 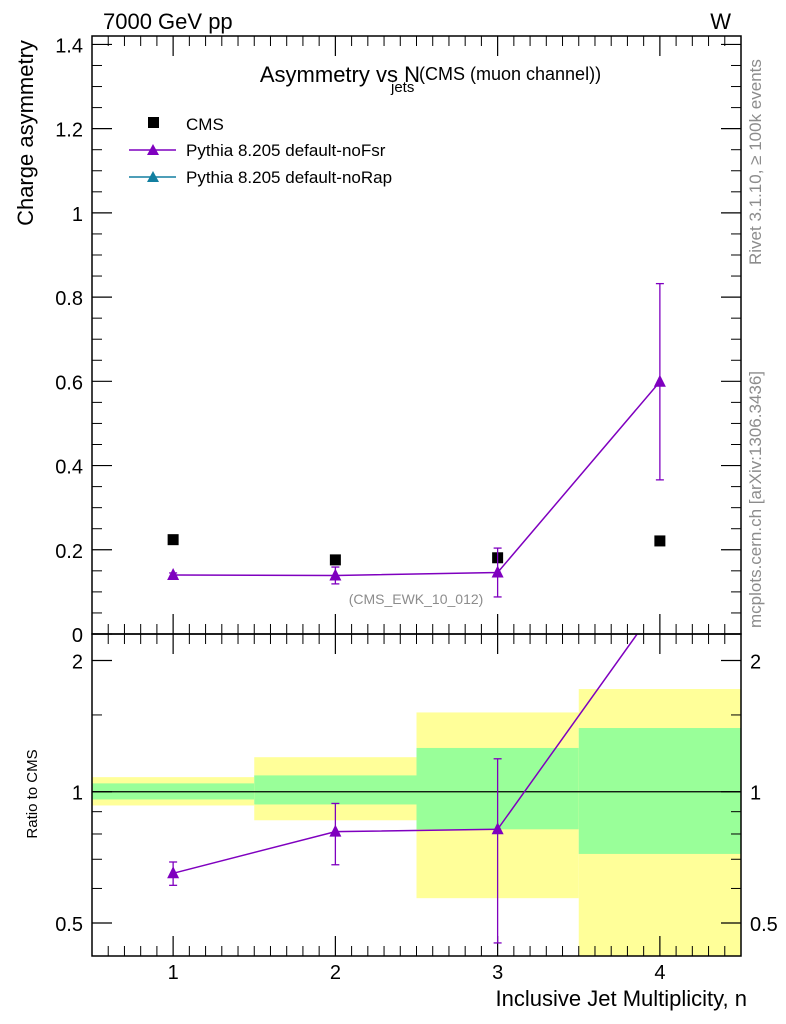 I want to click on y-tick-label: 1.2, so click(x=69, y=131).